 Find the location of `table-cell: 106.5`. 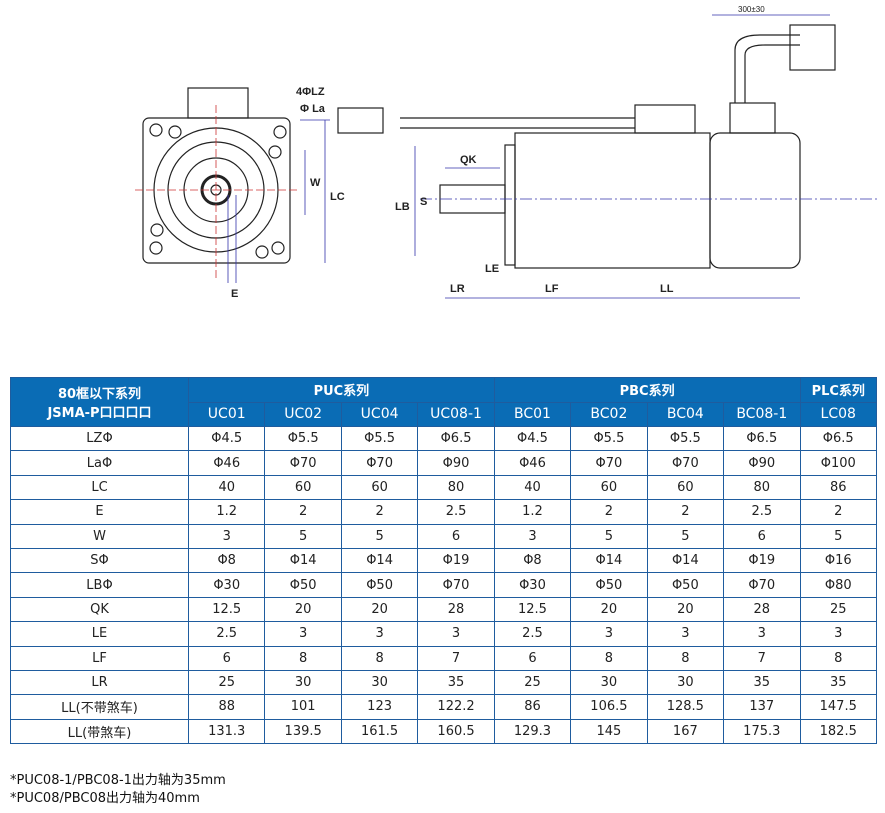

table-cell: 106.5 is located at coordinates (609, 707).